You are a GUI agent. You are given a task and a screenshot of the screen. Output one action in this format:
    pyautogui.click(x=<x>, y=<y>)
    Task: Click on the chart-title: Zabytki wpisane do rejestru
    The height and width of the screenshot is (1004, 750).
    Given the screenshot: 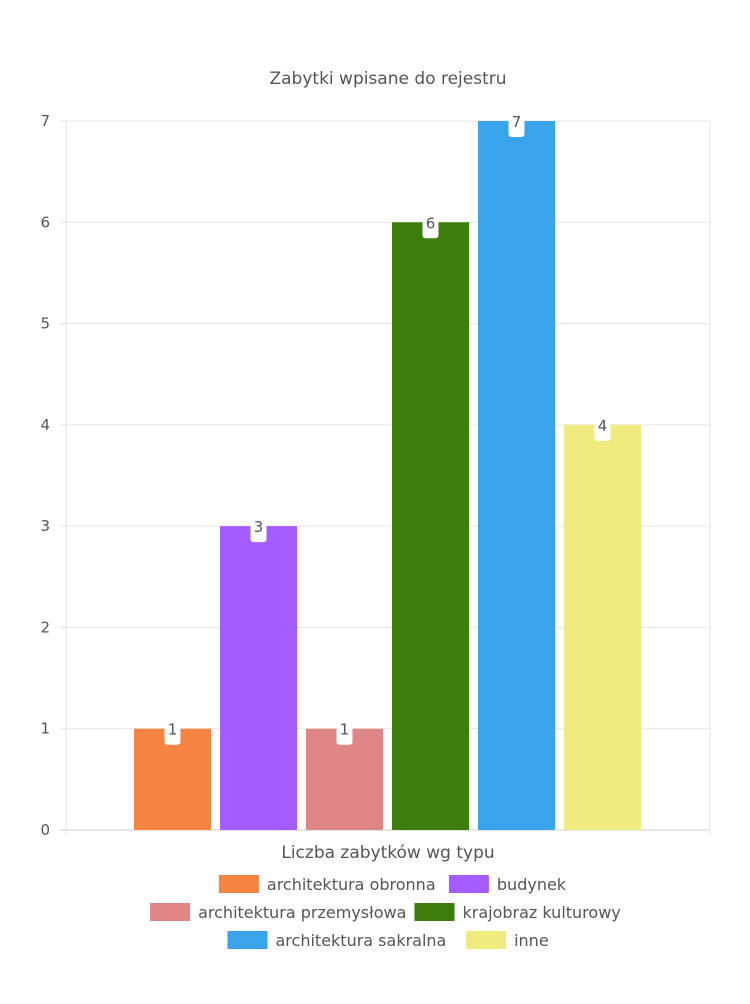 What is the action you would take?
    pyautogui.click(x=387, y=79)
    